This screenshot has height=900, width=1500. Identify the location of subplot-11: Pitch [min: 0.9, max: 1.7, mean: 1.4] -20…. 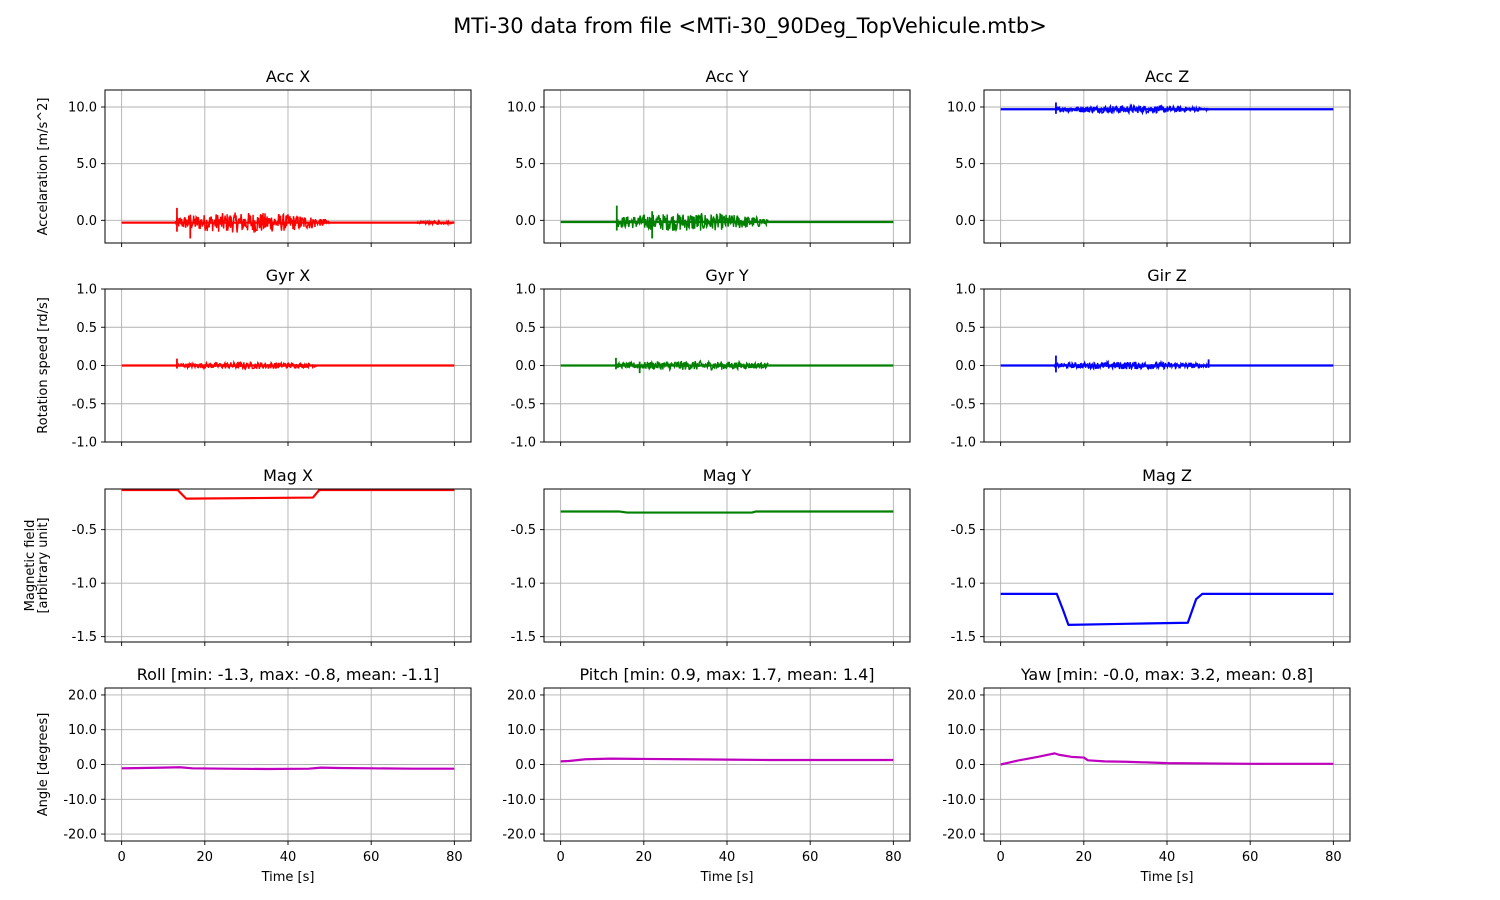
(706, 775).